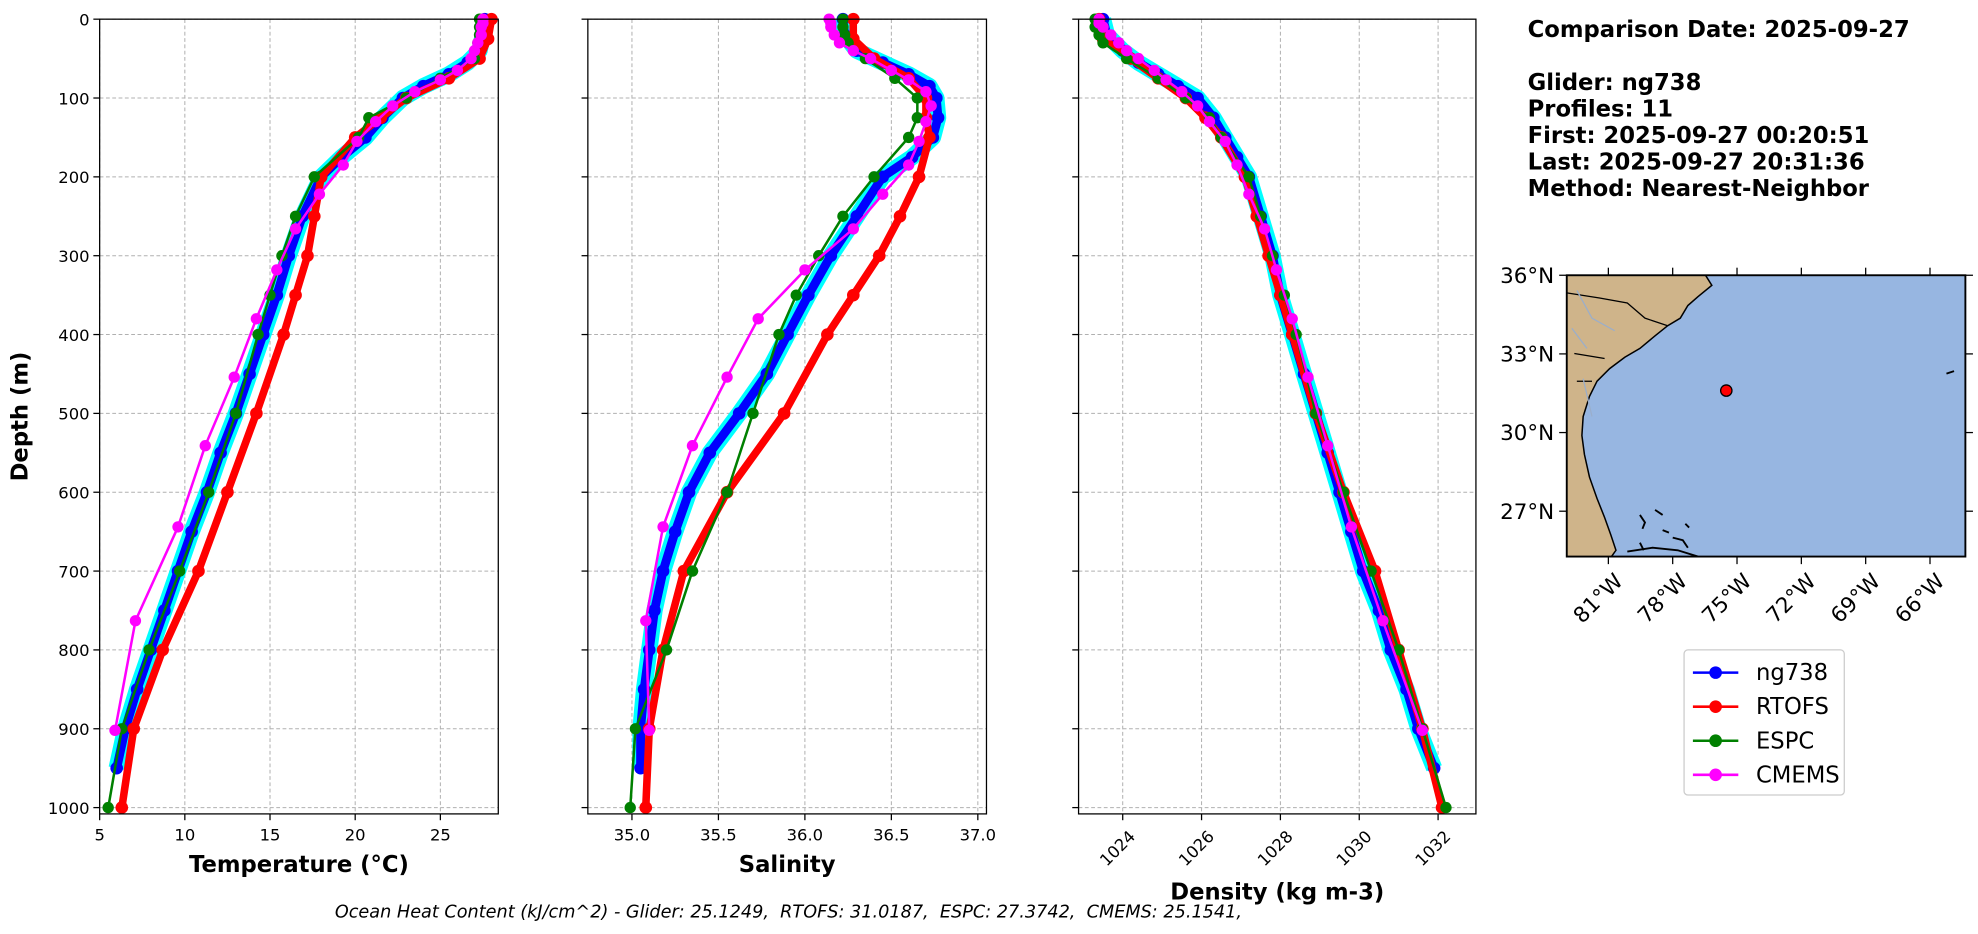 This screenshot has height=934, width=1978. I want to click on map-x-tick-label: 72°W, so click(1792, 599).